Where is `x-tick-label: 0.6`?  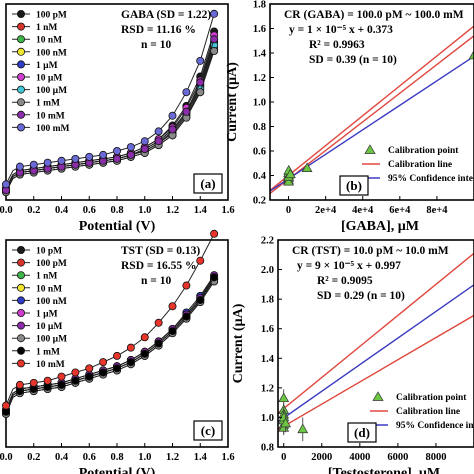
x-tick-label: 0.6 is located at coordinates (89, 210).